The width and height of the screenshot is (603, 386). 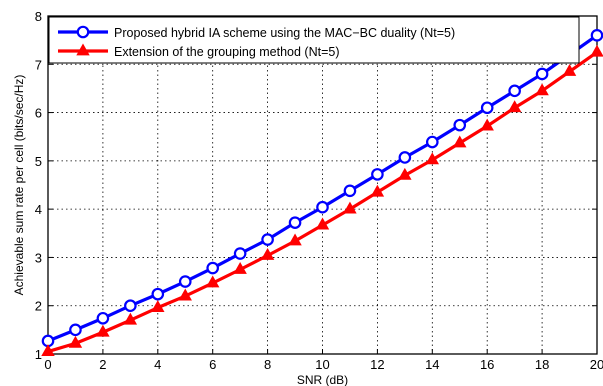 I want to click on legend-marker-circle, so click(x=83, y=32).